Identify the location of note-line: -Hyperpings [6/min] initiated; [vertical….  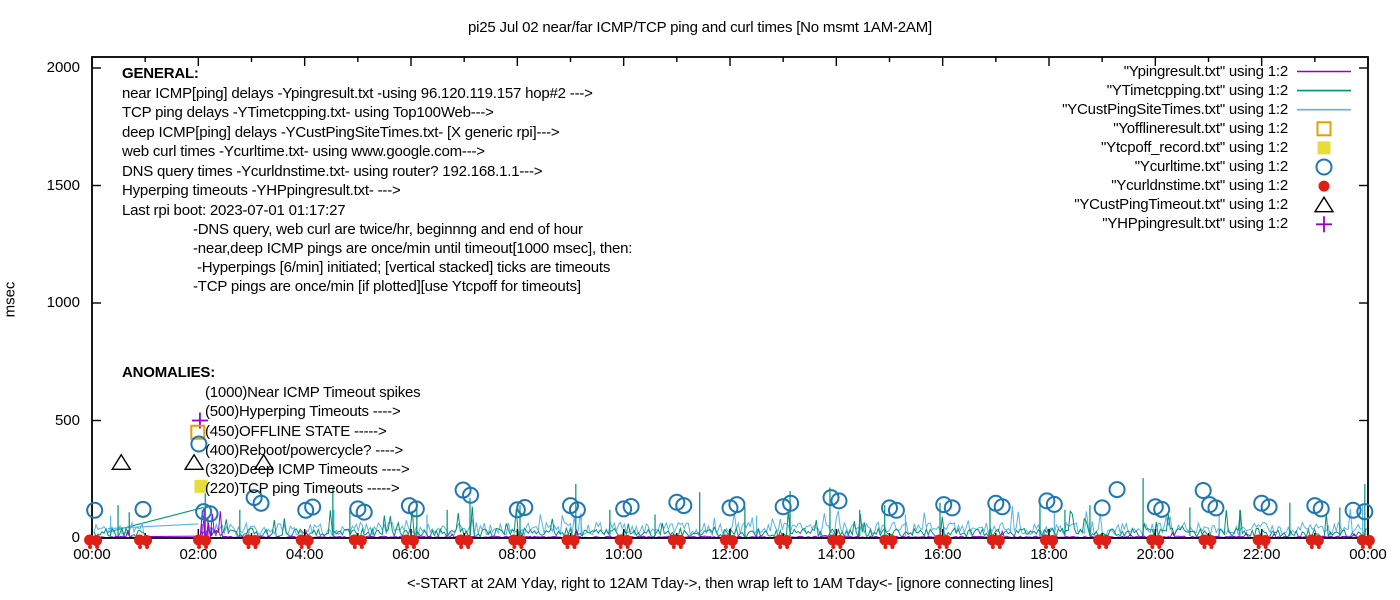
(402, 267).